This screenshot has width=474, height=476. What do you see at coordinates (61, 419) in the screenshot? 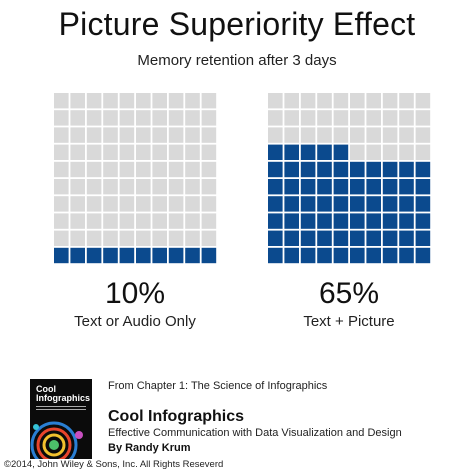
I see `book-cover-image: Cool Infographics` at bounding box center [61, 419].